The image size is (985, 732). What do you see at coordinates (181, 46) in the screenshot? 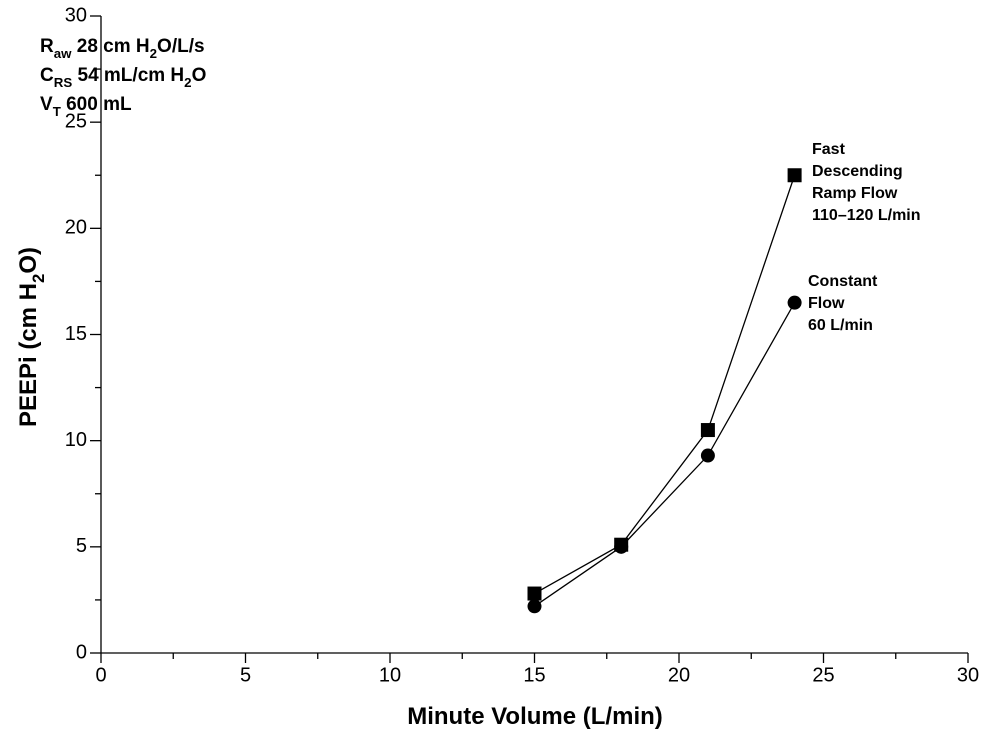
I see `text-part: O/L/s` at bounding box center [181, 46].